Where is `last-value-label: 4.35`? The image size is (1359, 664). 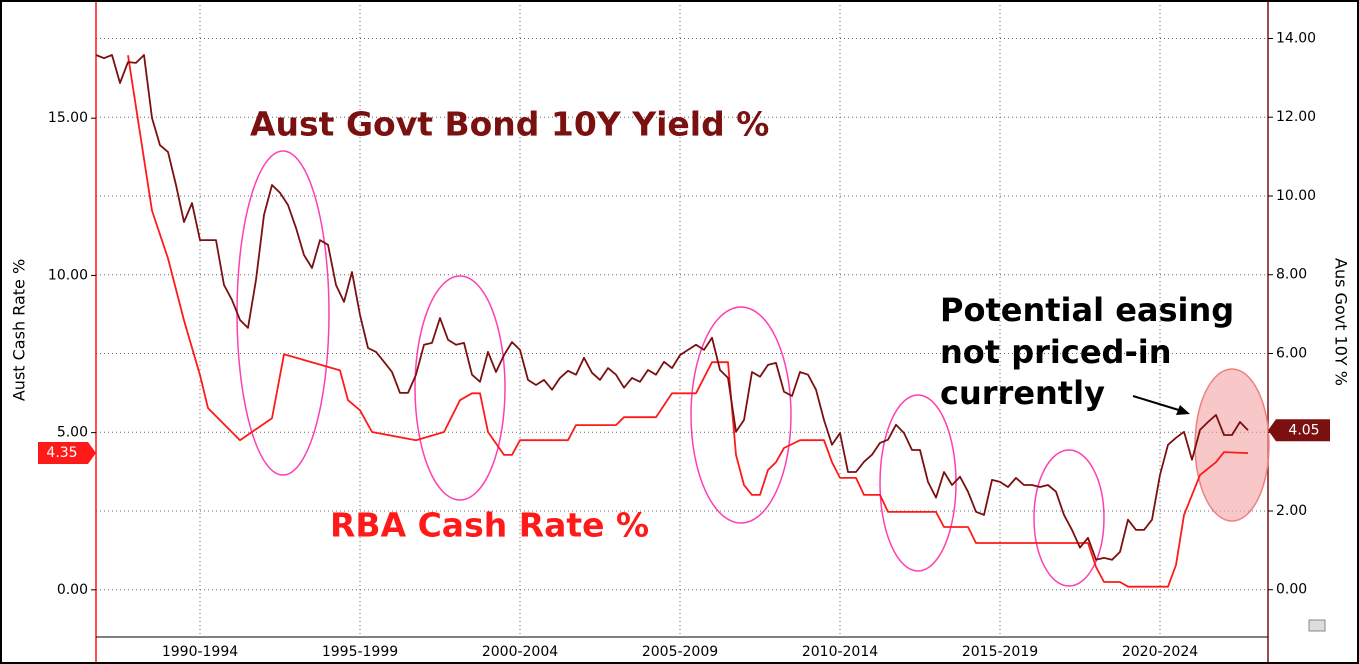 last-value-label: 4.35 is located at coordinates (61, 453).